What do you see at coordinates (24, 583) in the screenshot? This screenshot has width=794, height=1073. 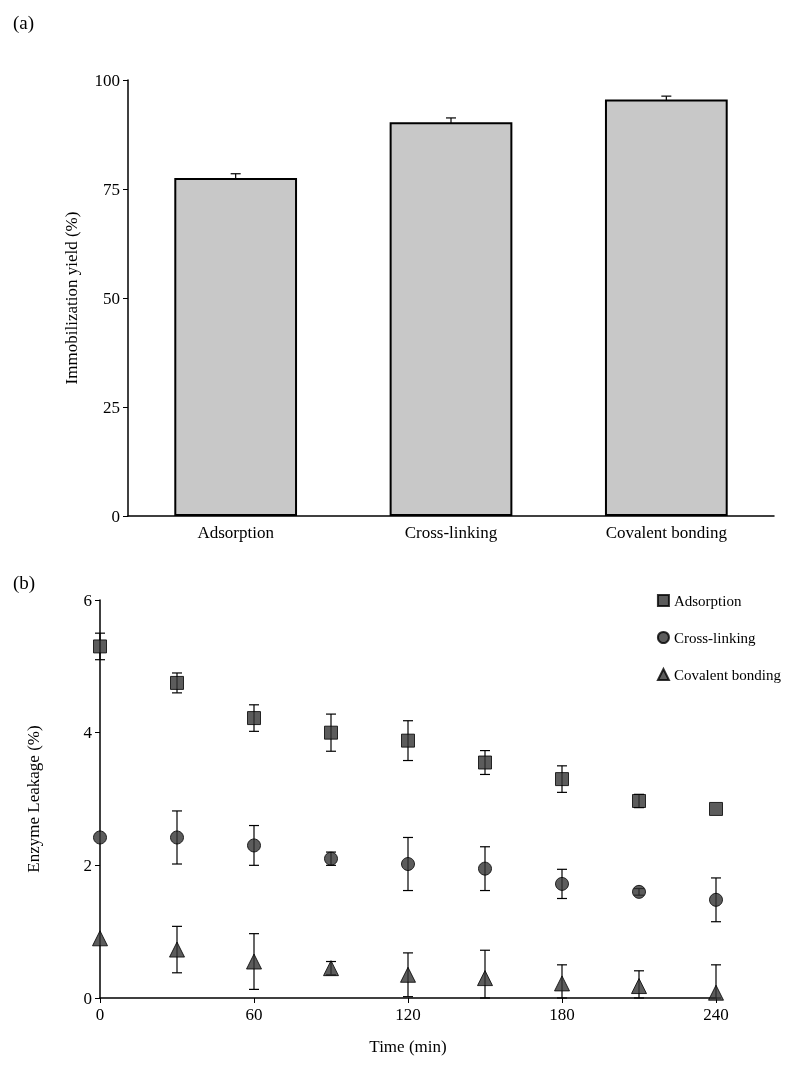 I see `chart-title: (b)` at bounding box center [24, 583].